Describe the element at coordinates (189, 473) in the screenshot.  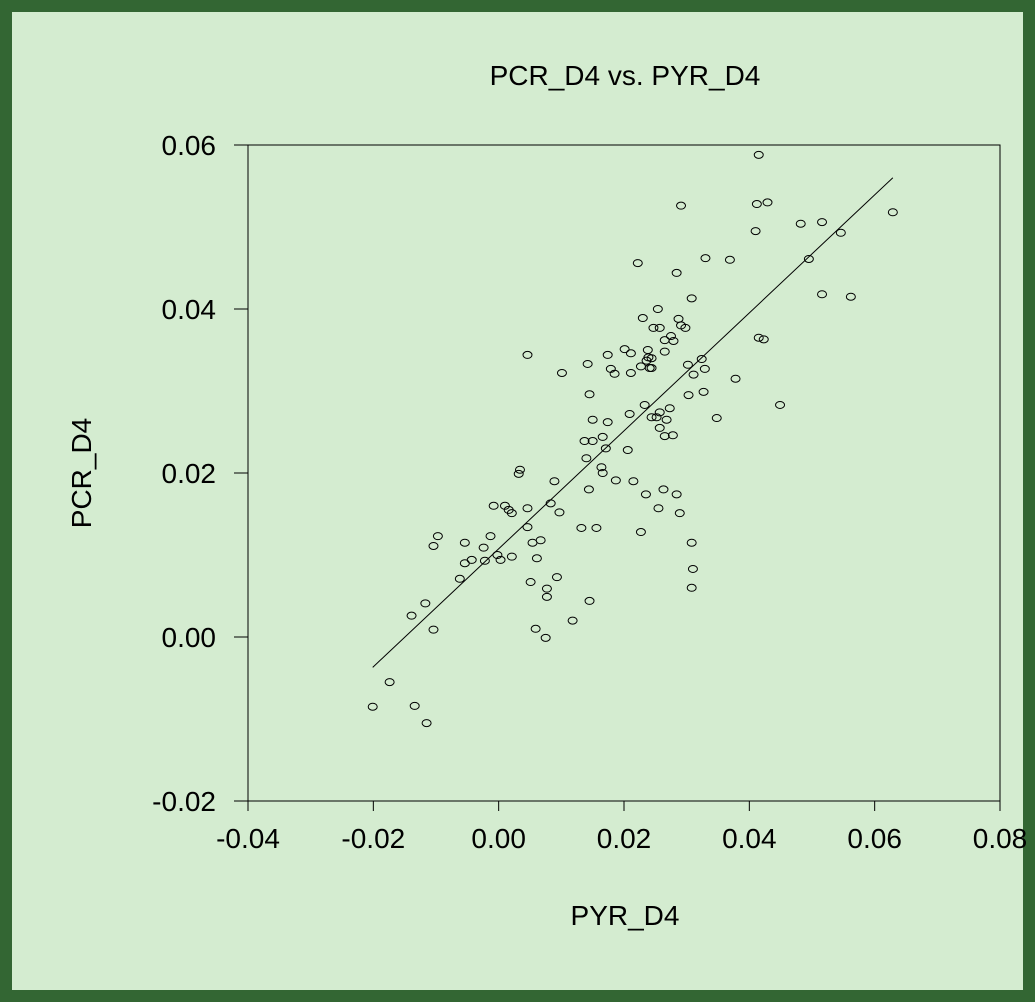
I see `y-tick-label: 0.02` at that location.